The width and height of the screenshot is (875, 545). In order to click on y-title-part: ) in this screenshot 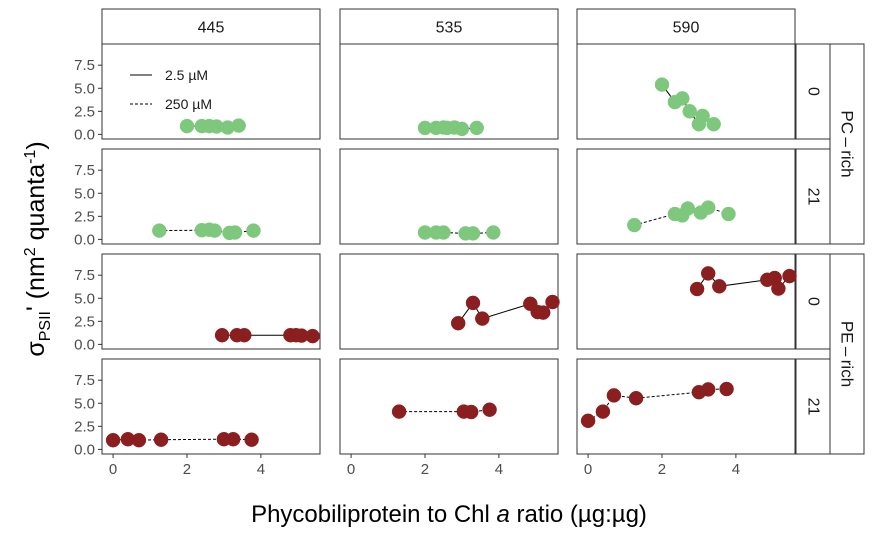, I will do `click(36, 145)`.